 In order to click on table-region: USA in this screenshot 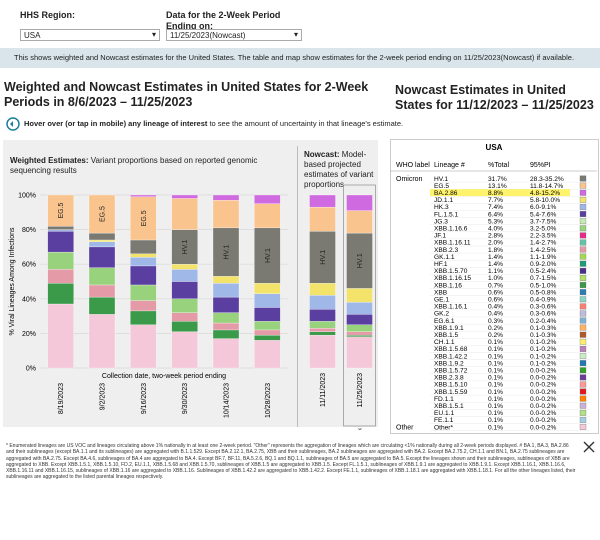, I will do `click(494, 147)`.